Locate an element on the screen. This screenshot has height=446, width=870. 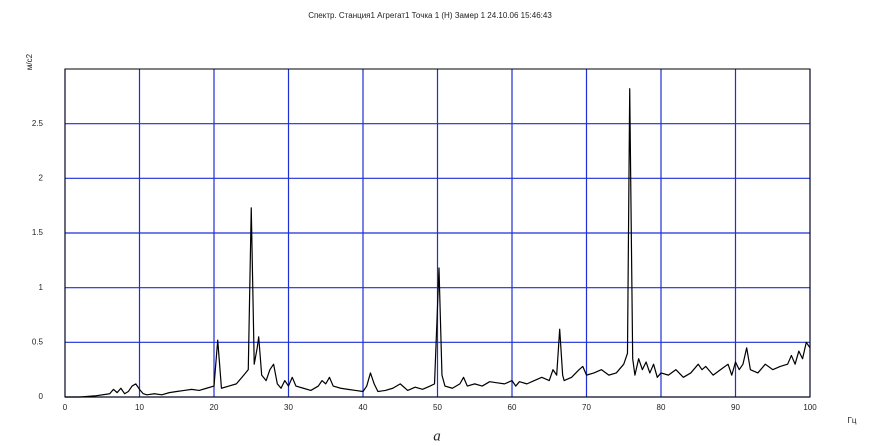
x-tick-label: 100 is located at coordinates (810, 407).